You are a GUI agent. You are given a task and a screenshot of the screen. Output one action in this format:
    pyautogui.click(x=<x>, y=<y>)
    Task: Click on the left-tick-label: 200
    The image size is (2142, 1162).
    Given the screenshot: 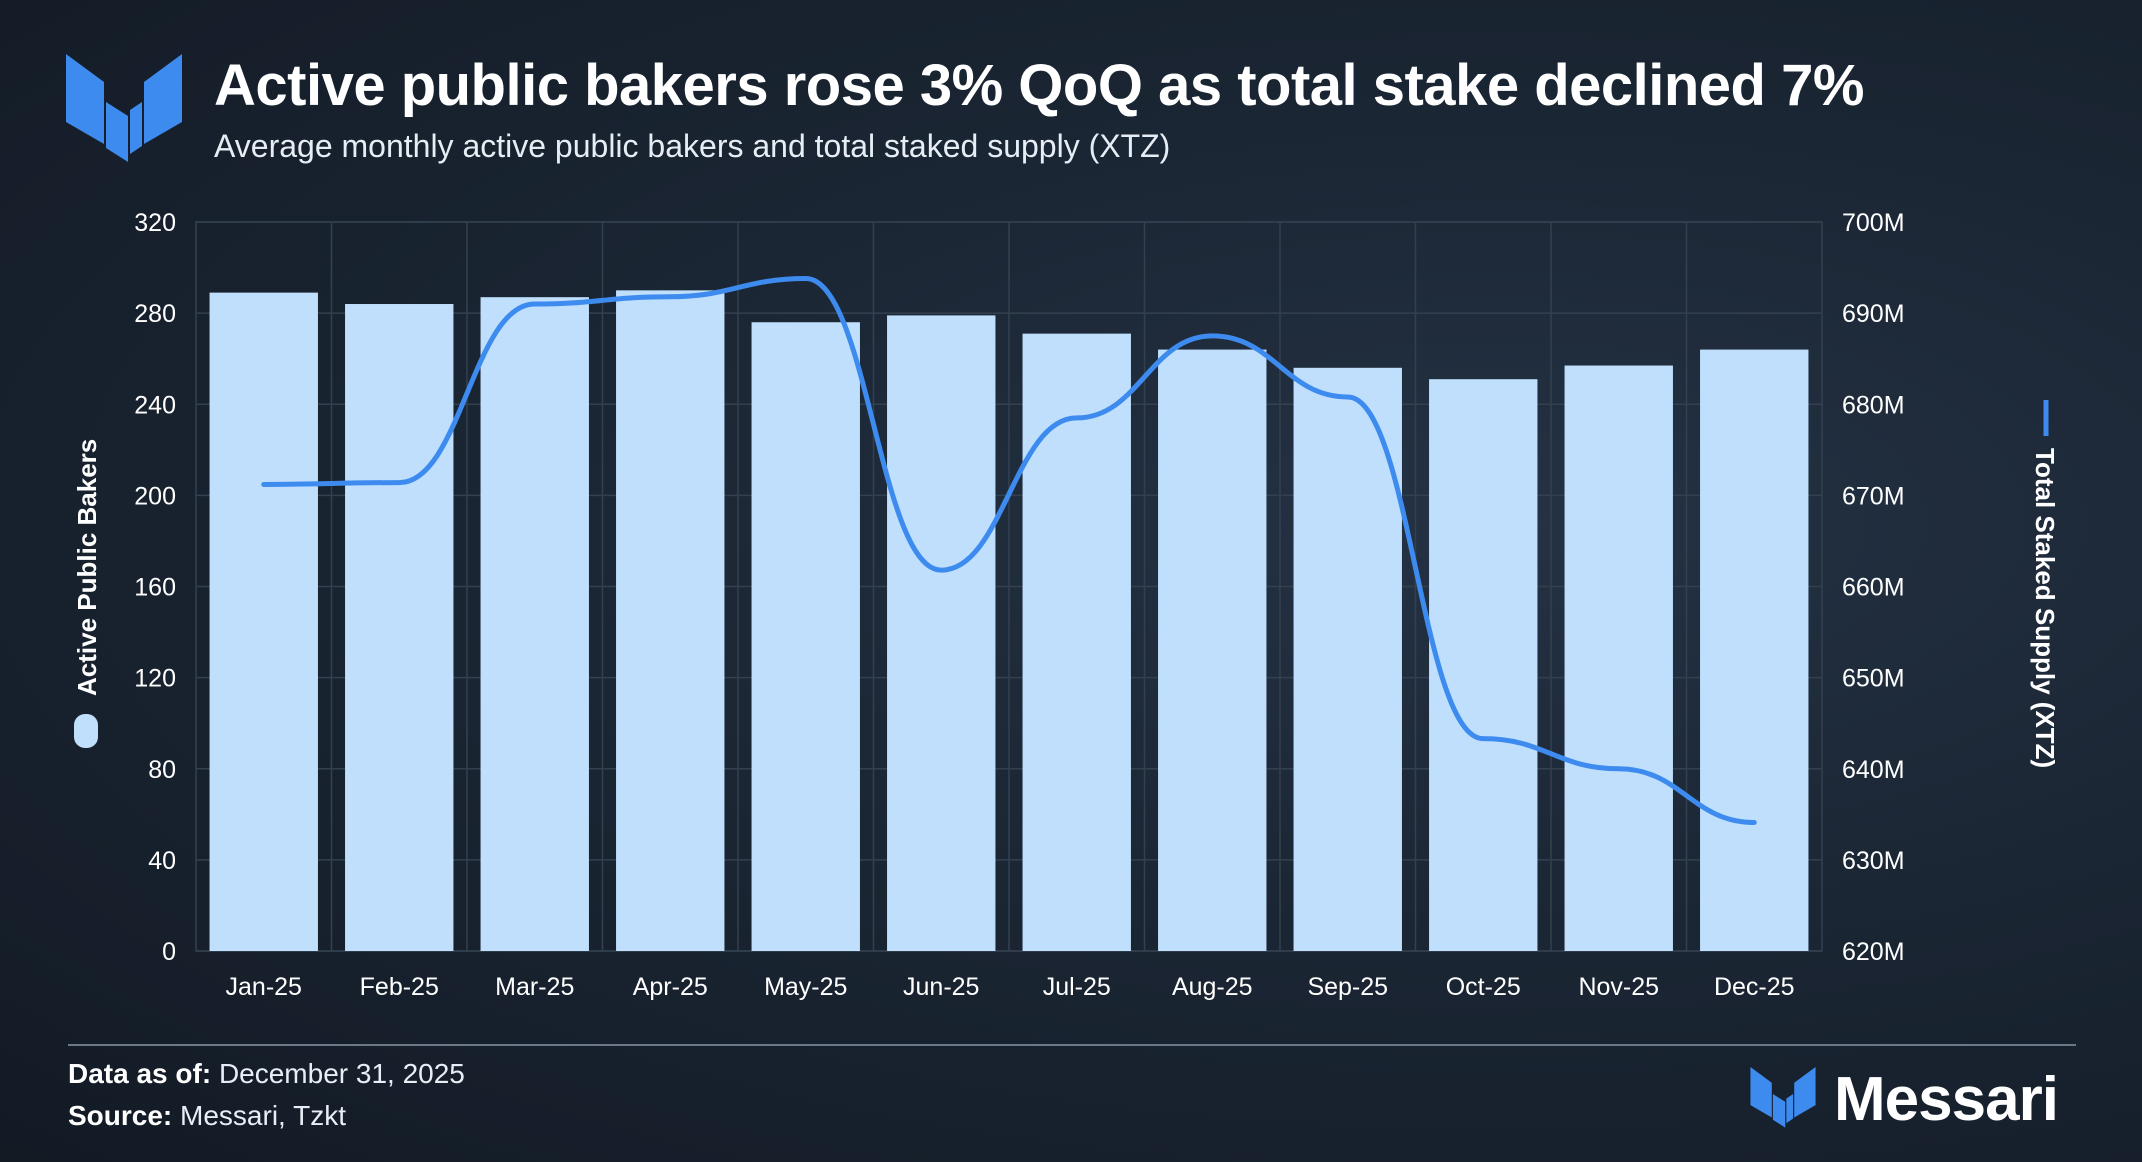 What is the action you would take?
    pyautogui.click(x=155, y=496)
    